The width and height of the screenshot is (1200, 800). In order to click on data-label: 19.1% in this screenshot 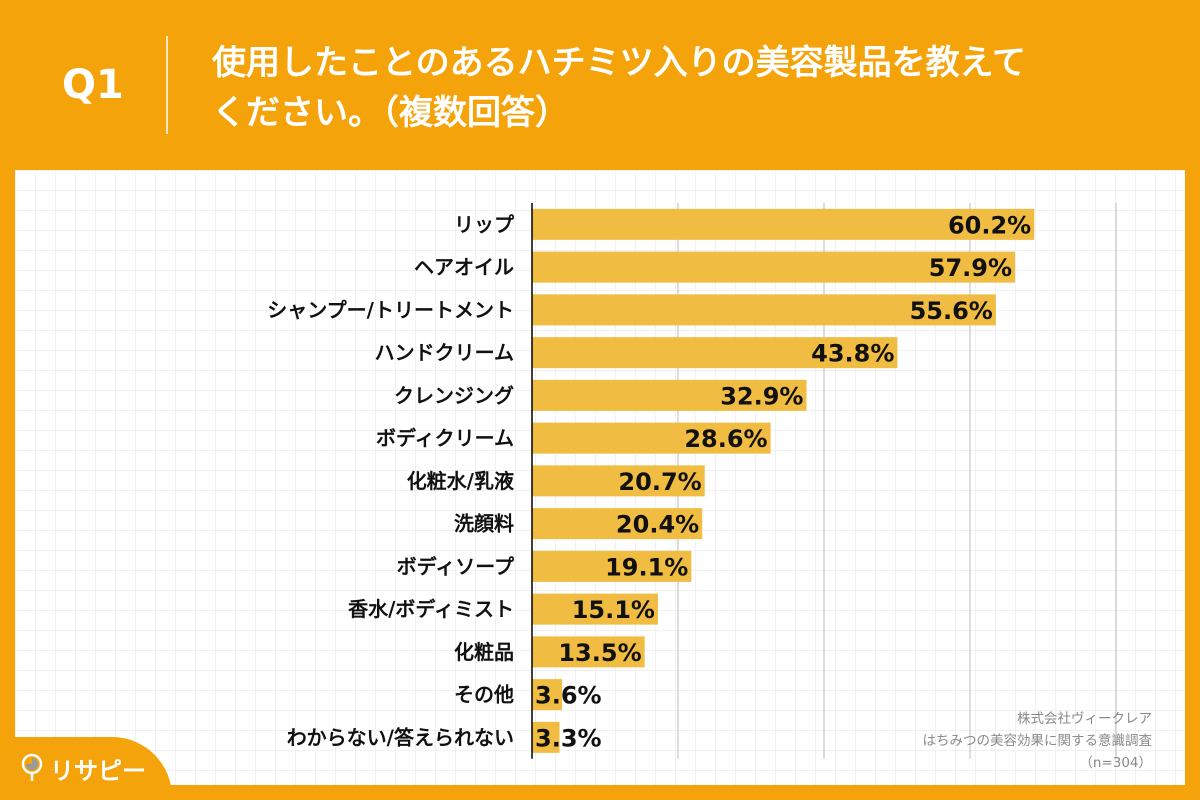, I will do `click(646, 567)`.